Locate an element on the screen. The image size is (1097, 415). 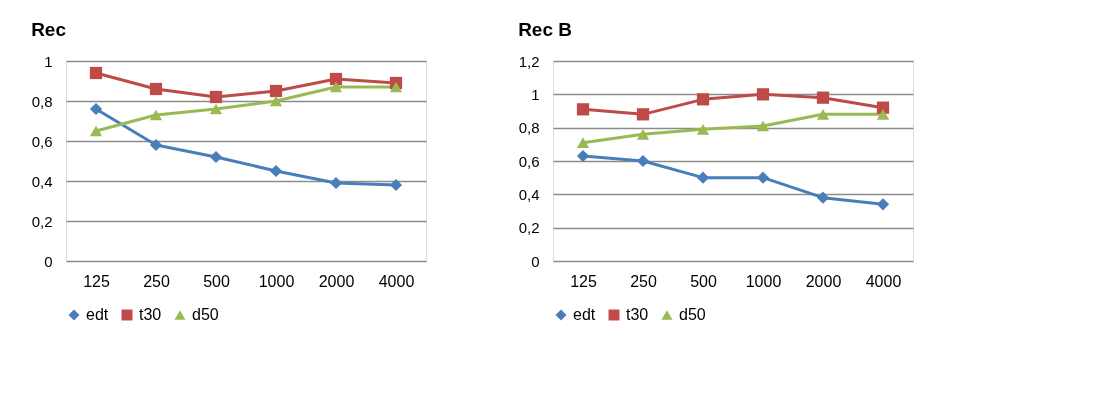
y-tick-label: 1,2 is located at coordinates (529, 61).